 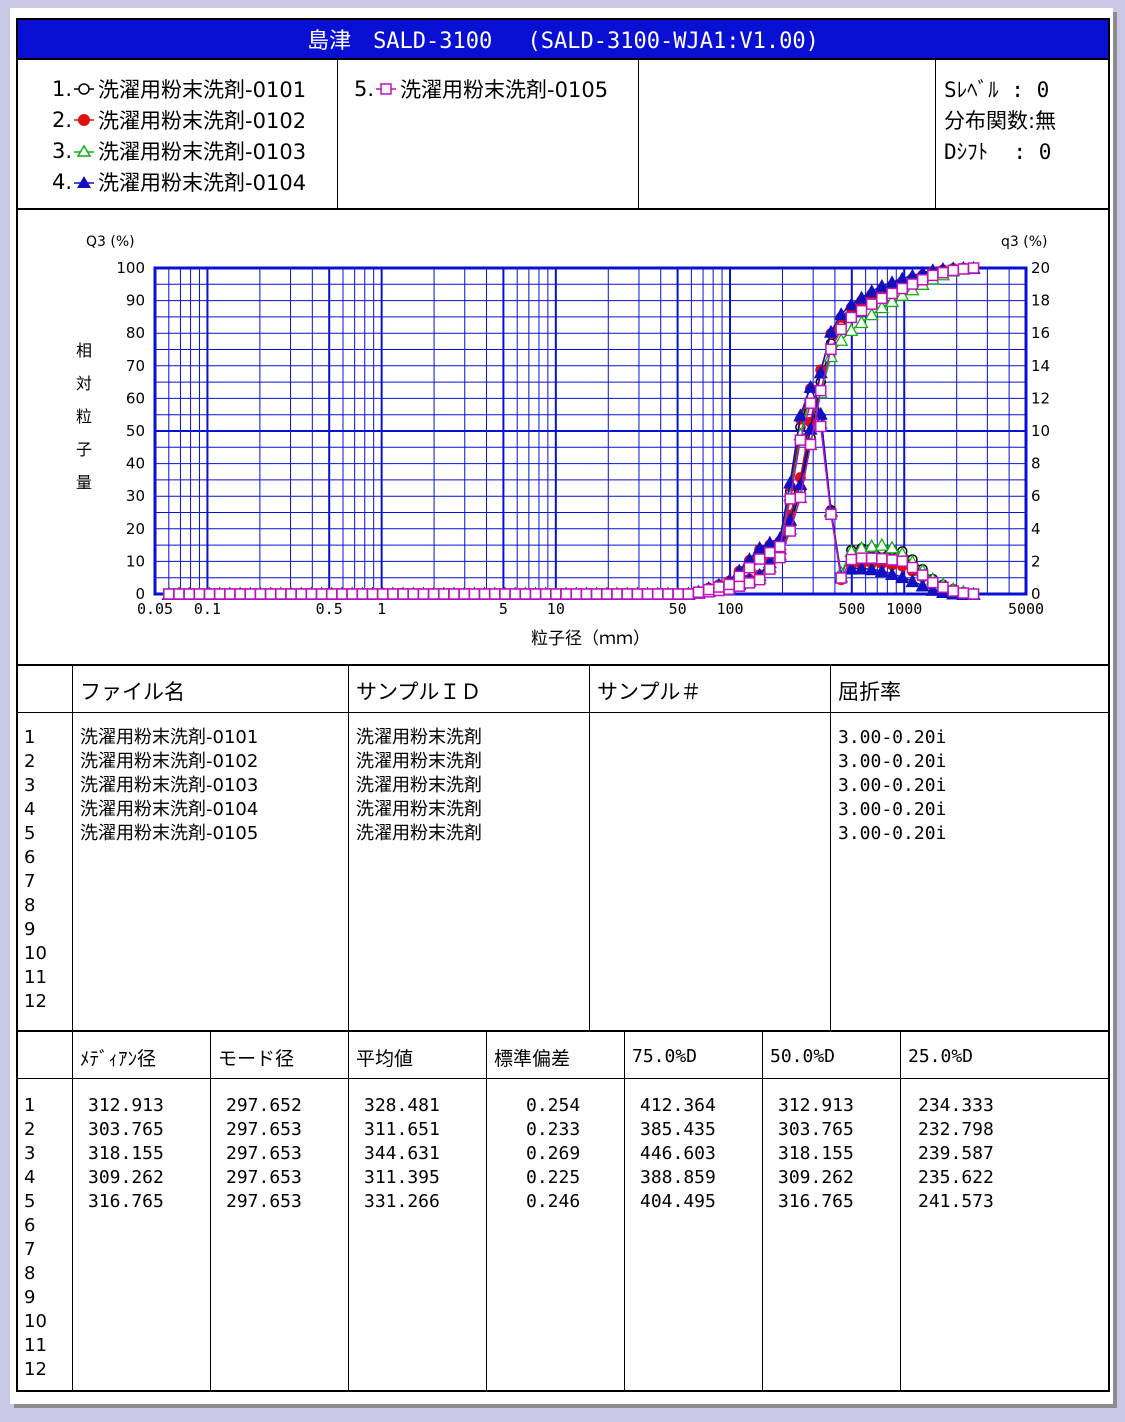 What do you see at coordinates (1040, 398) in the screenshot?
I see `y-right-tick-label: 12` at bounding box center [1040, 398].